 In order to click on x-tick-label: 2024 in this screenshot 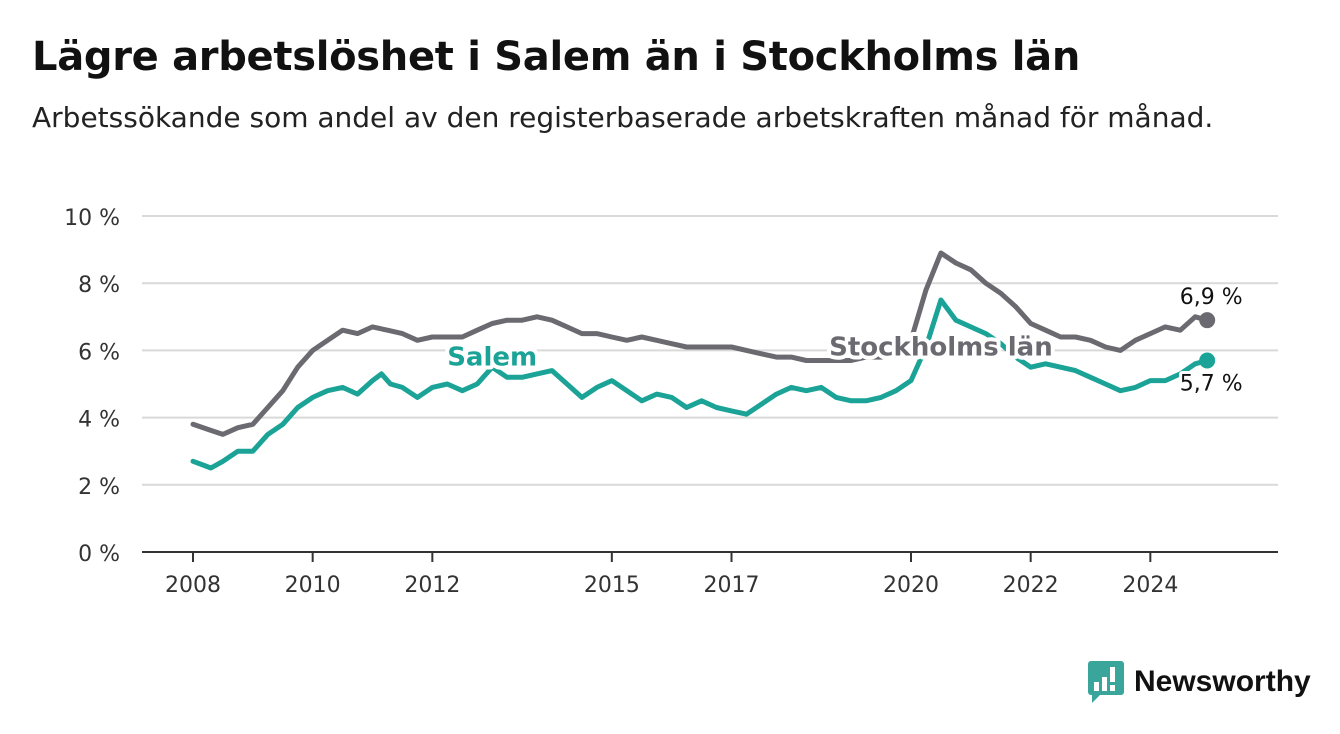, I will do `click(1150, 585)`.